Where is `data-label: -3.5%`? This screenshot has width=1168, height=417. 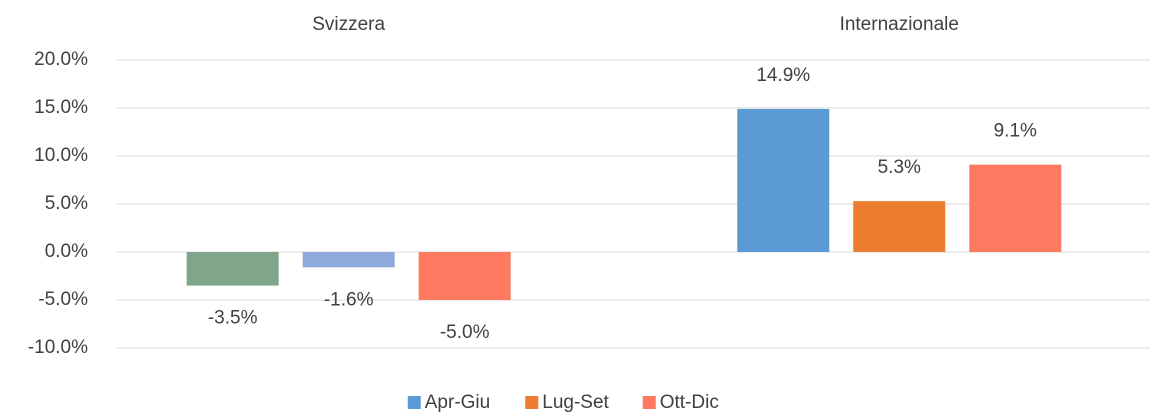 data-label: -3.5% is located at coordinates (233, 318).